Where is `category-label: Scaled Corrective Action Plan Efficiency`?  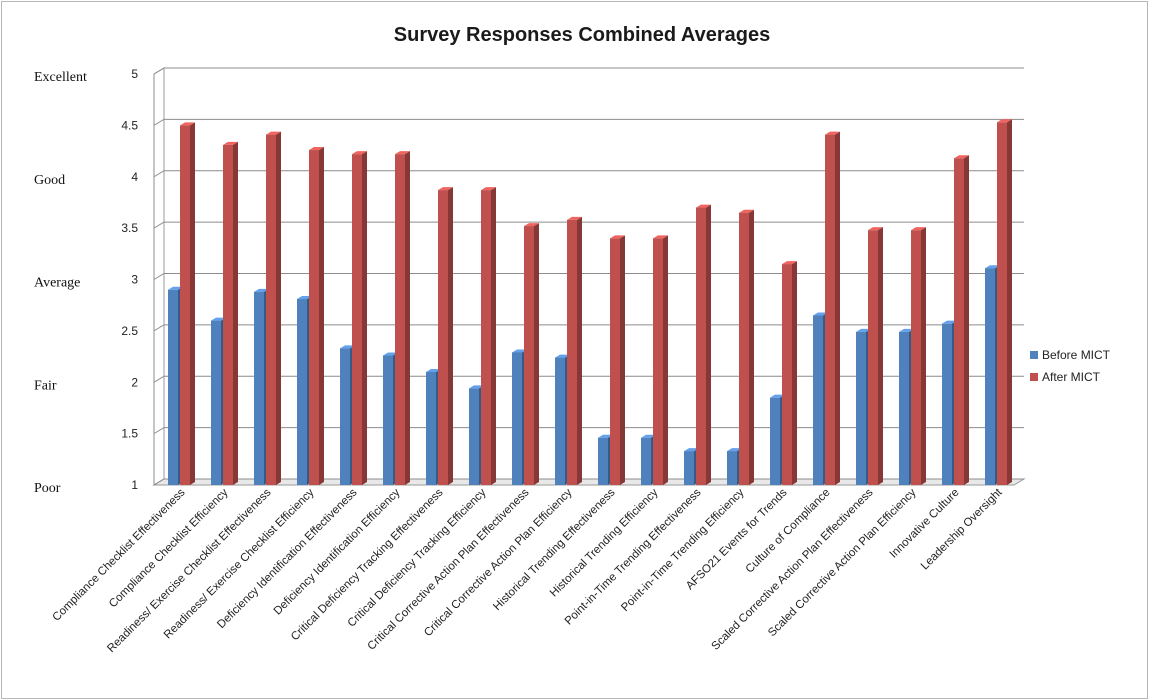 category-label: Scaled Corrective Action Plan Efficiency is located at coordinates (842, 562).